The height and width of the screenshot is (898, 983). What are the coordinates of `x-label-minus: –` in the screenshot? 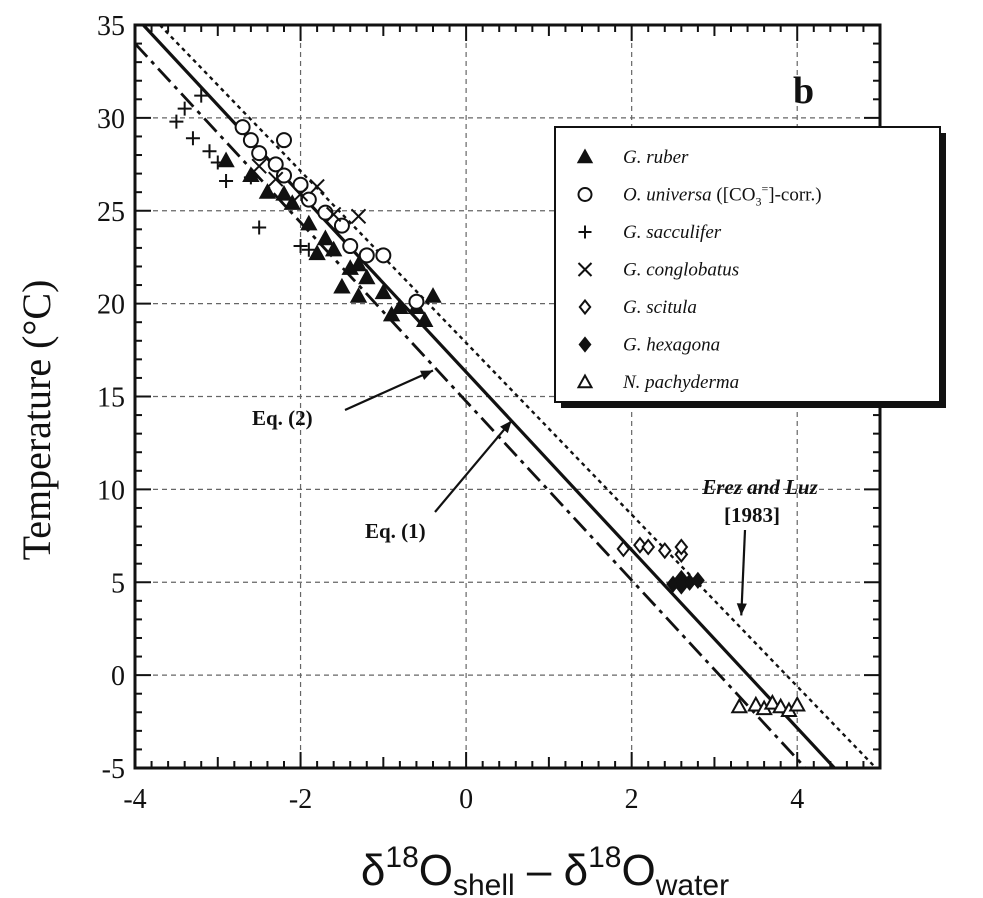 It's located at (539, 870).